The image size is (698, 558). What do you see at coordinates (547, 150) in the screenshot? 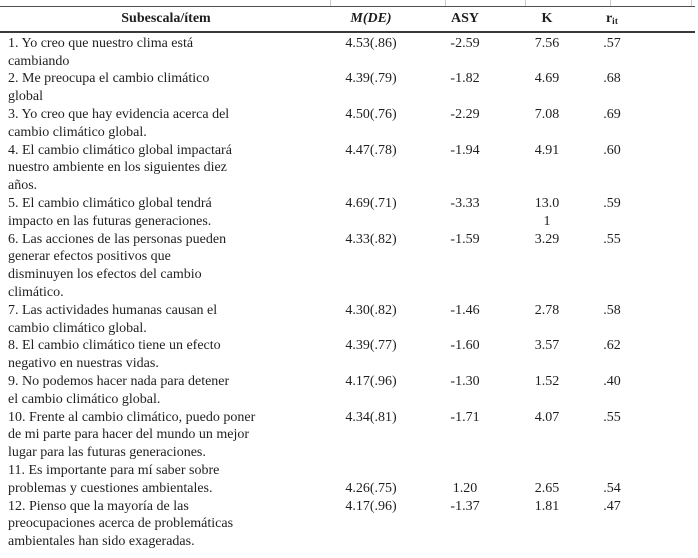
I see `k-cell: 4.91` at bounding box center [547, 150].